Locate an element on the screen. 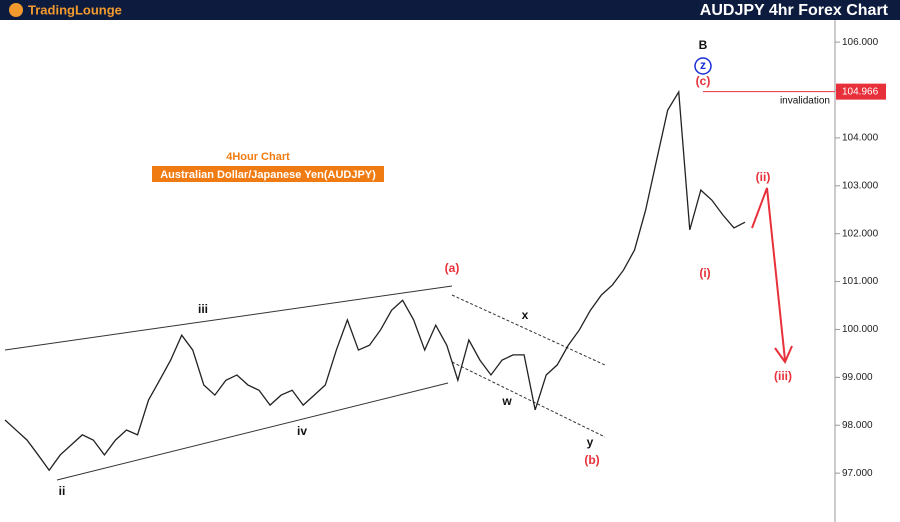 Image resolution: width=900 pixels, height=522 pixels. invalidation-box is located at coordinates (861, 91).